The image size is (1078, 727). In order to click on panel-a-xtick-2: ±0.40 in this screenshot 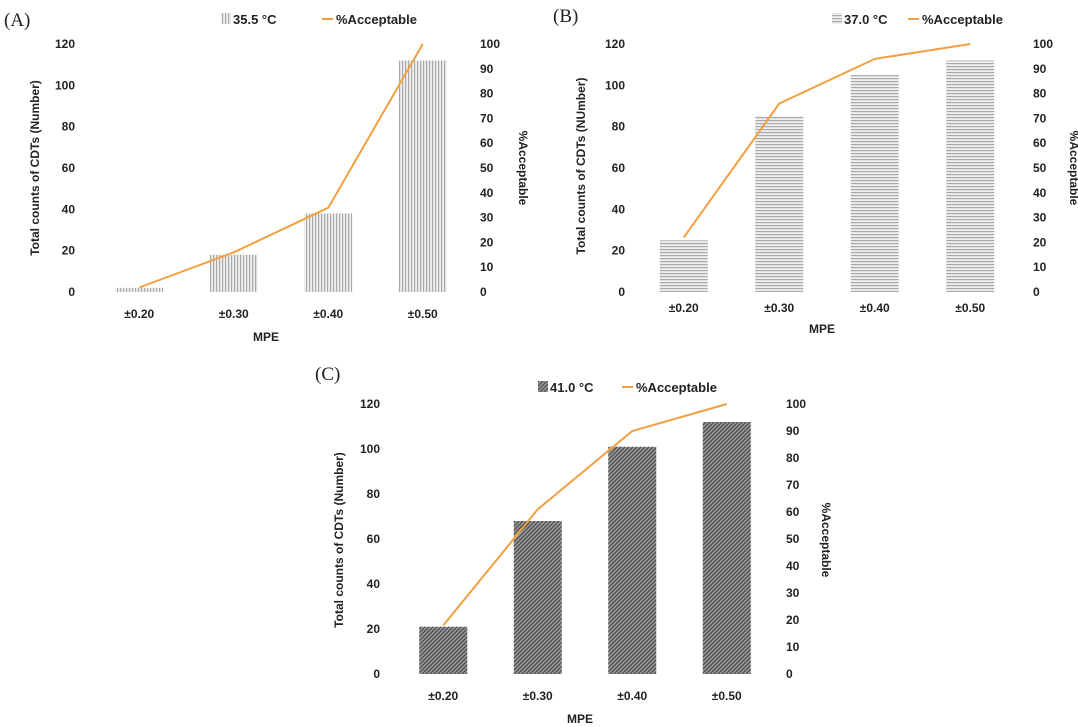, I will do `click(328, 314)`.